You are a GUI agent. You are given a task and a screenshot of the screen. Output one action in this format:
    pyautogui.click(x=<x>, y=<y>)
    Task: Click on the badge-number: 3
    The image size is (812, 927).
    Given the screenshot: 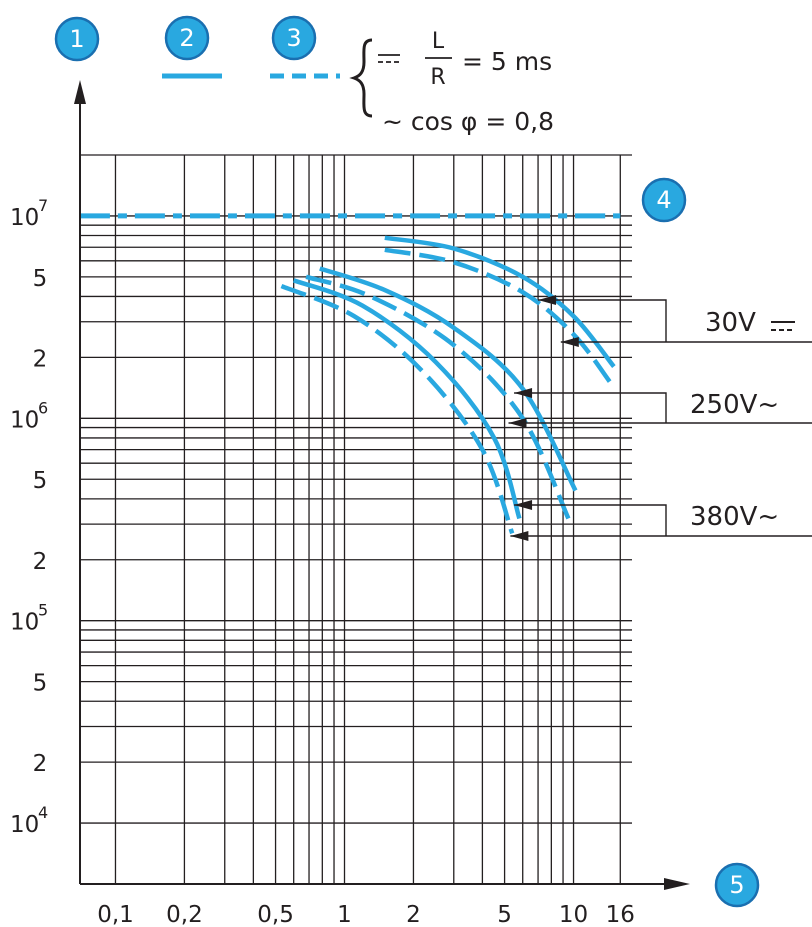 What is the action you would take?
    pyautogui.click(x=293, y=38)
    